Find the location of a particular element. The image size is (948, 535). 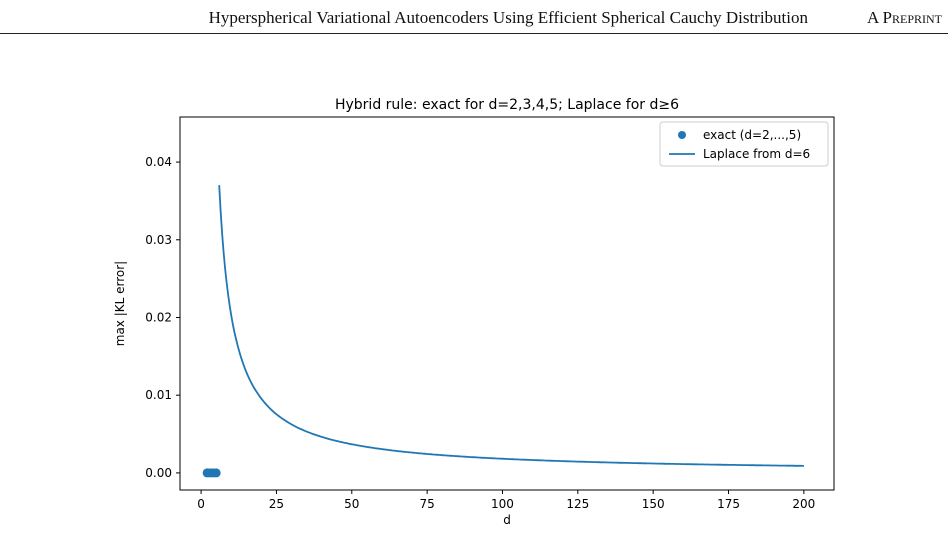

x-tick-label: 100 is located at coordinates (502, 504).